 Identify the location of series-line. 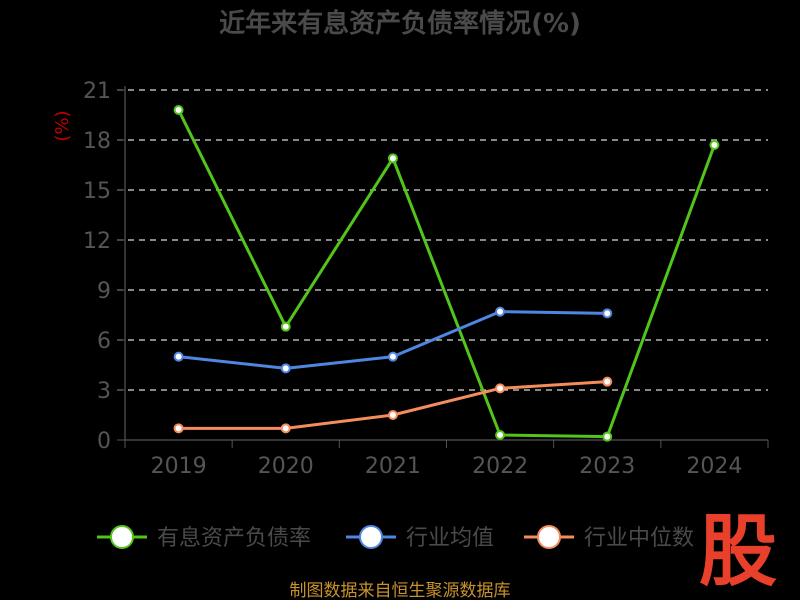
(393, 405).